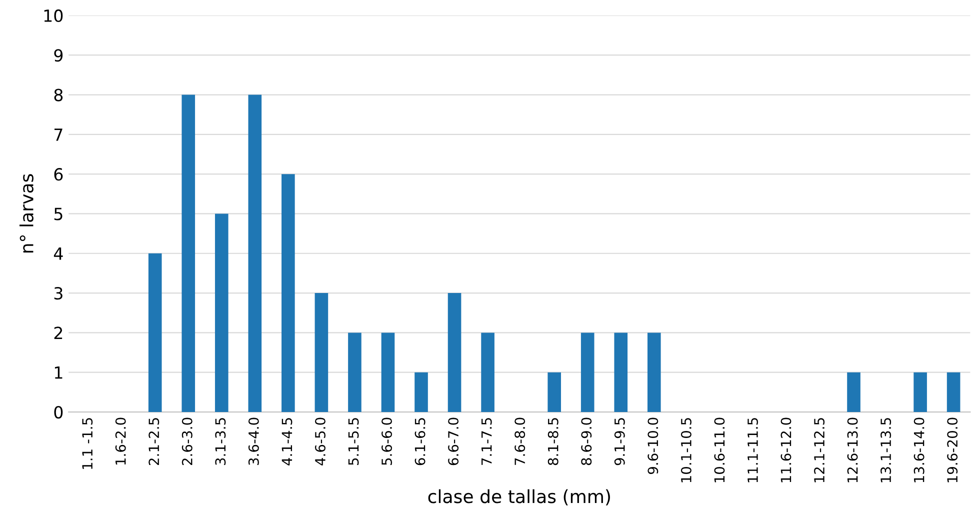  Describe the element at coordinates (919, 450) in the screenshot. I see `x-tick-label: 13.6-14.0` at that location.